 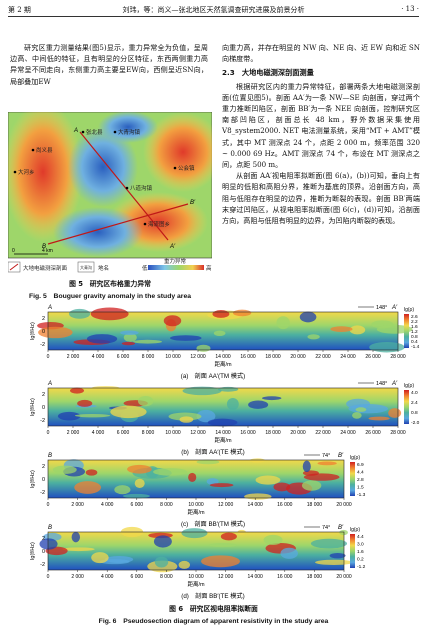 I want to click on x-tick-label: 4 000, so click(x=98, y=433).